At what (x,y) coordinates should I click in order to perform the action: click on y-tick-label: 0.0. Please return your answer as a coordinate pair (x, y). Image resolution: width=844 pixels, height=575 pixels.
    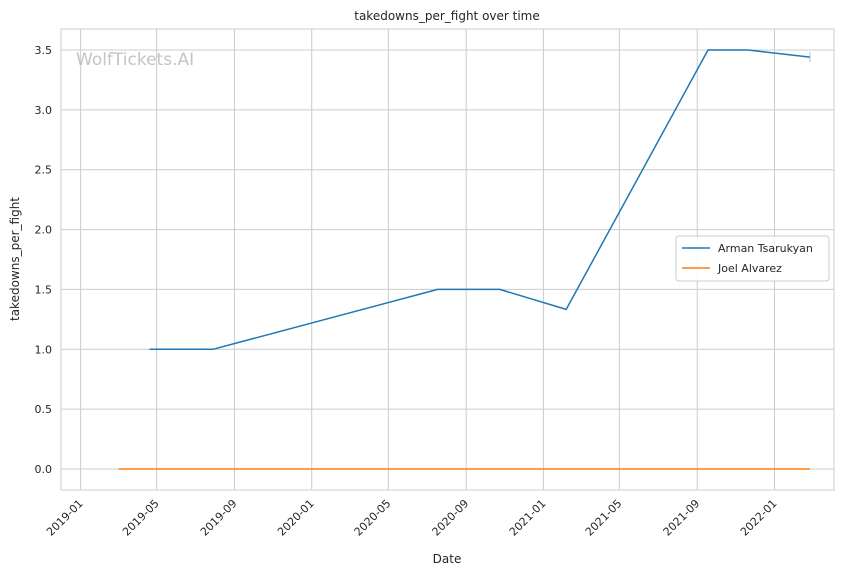
    Looking at the image, I should click on (44, 469).